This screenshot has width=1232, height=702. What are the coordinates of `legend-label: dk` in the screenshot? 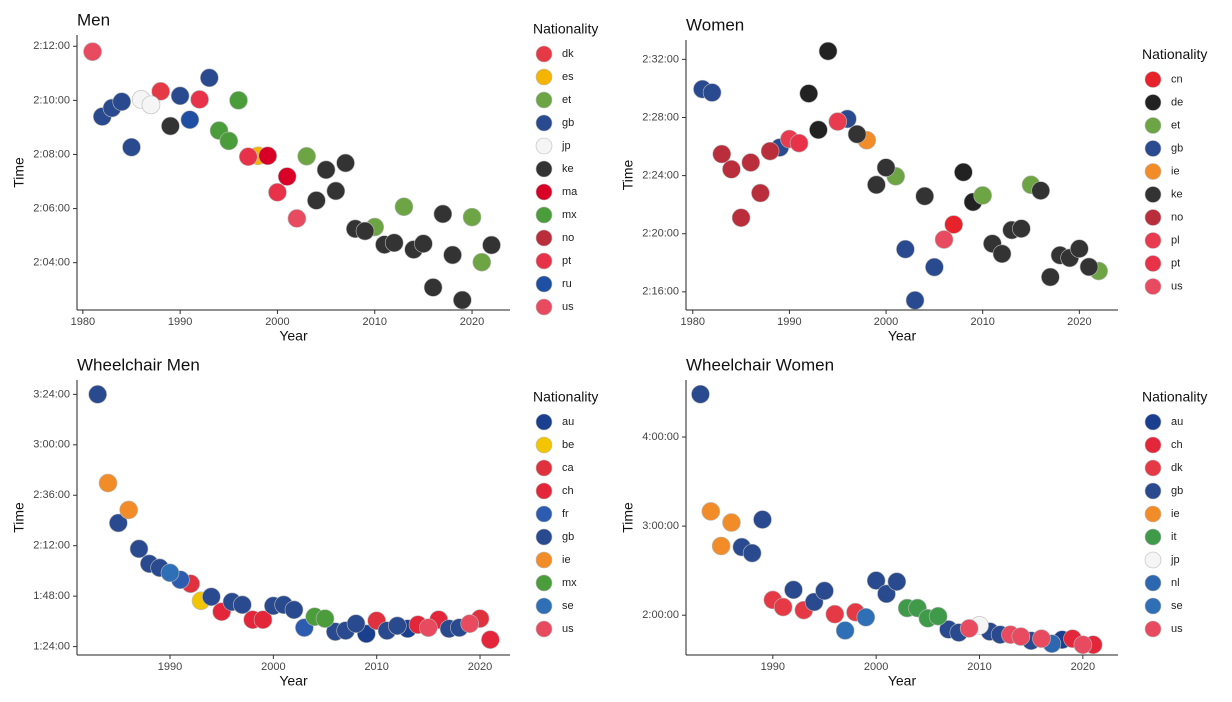 It's located at (1177, 468).